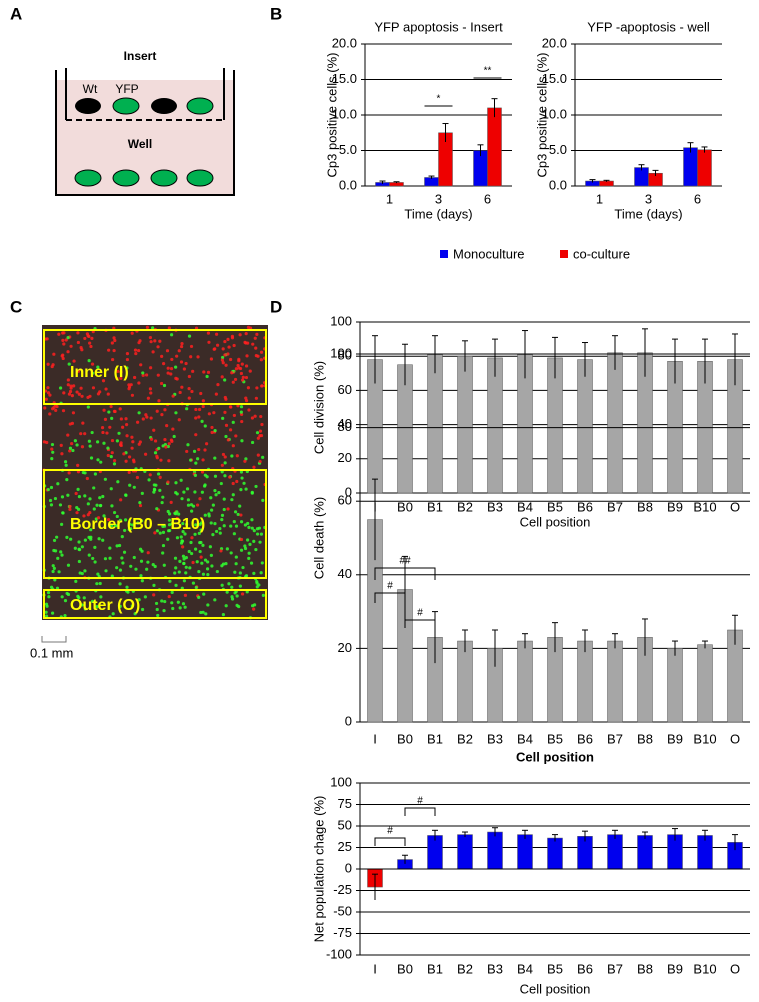 This screenshot has width=759, height=1002. I want to click on y-tick-label: 0.0, so click(558, 184).